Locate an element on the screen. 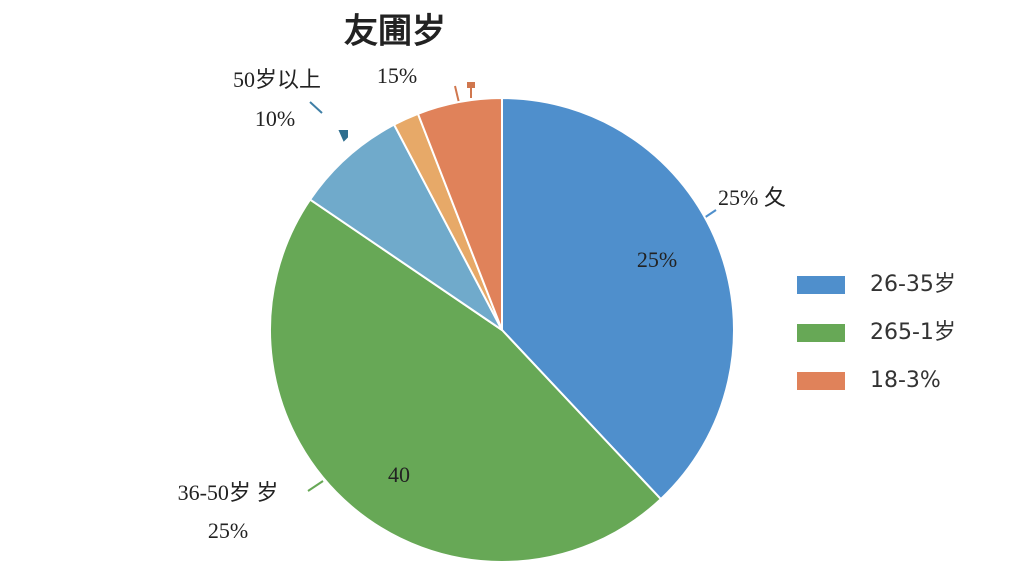 This screenshot has height=576, width=1024. chart-title: 友圃岁 is located at coordinates (395, 32).